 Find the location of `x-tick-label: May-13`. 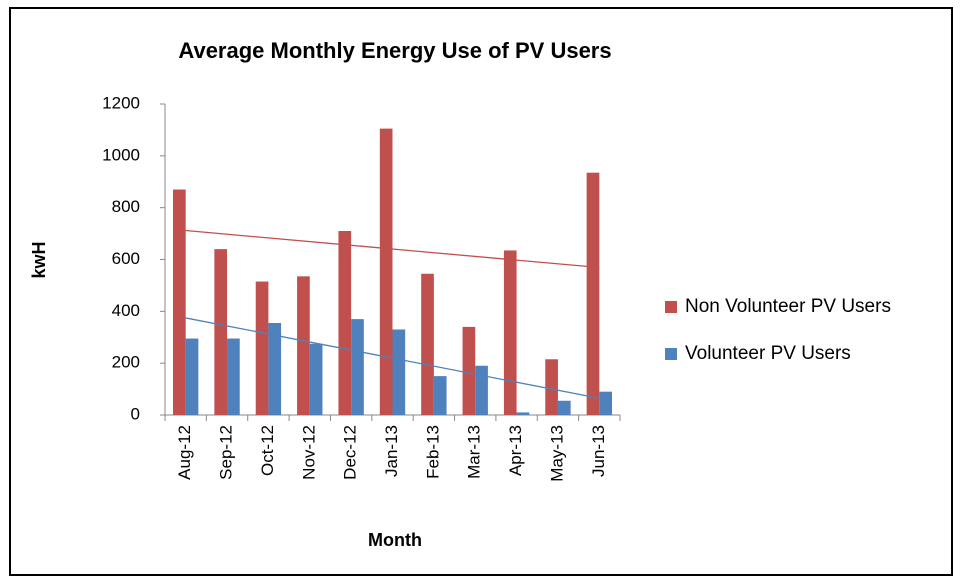

x-tick-label: May-13 is located at coordinates (556, 453).